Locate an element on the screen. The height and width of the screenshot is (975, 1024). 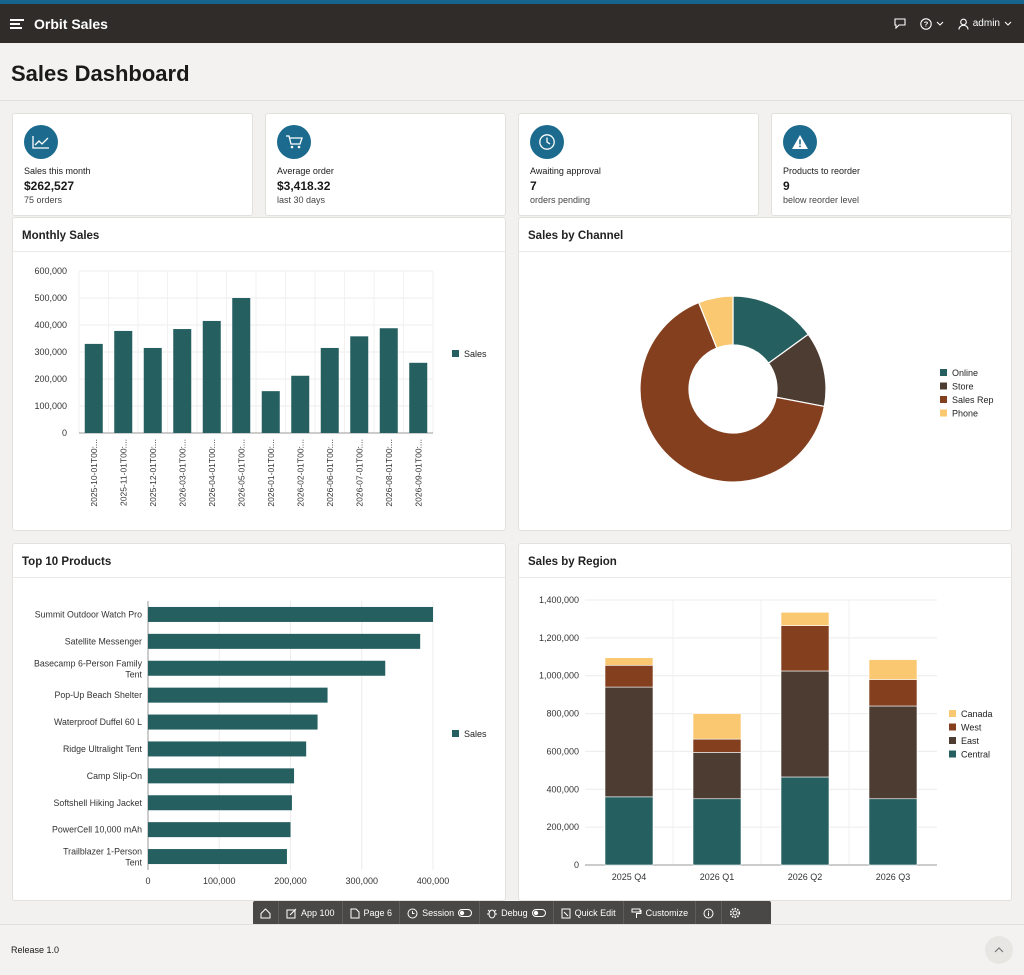
toggle-icon is located at coordinates (538, 913).